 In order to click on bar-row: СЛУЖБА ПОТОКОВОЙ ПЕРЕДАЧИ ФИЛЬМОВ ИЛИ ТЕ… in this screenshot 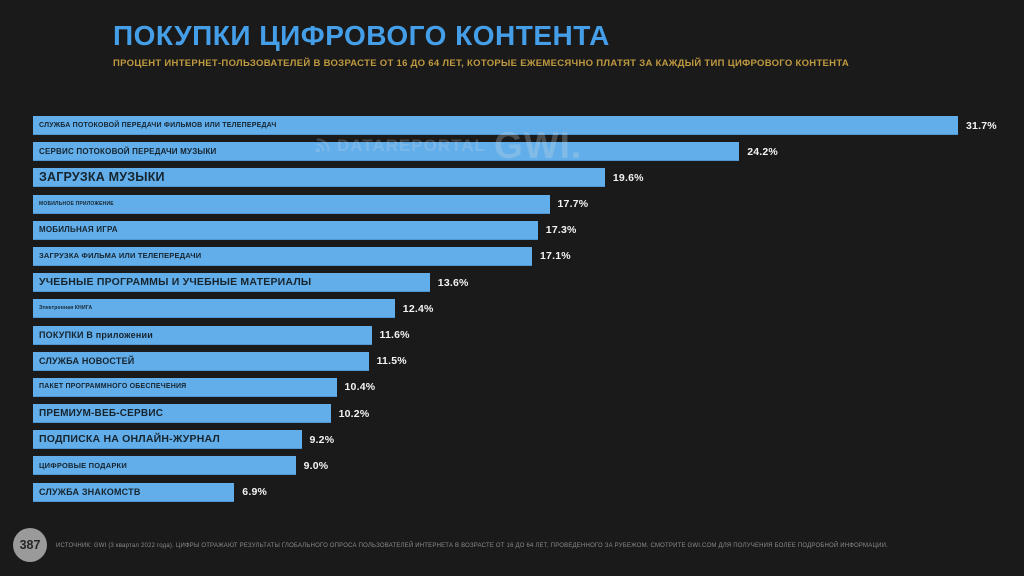, I will do `click(528, 125)`.